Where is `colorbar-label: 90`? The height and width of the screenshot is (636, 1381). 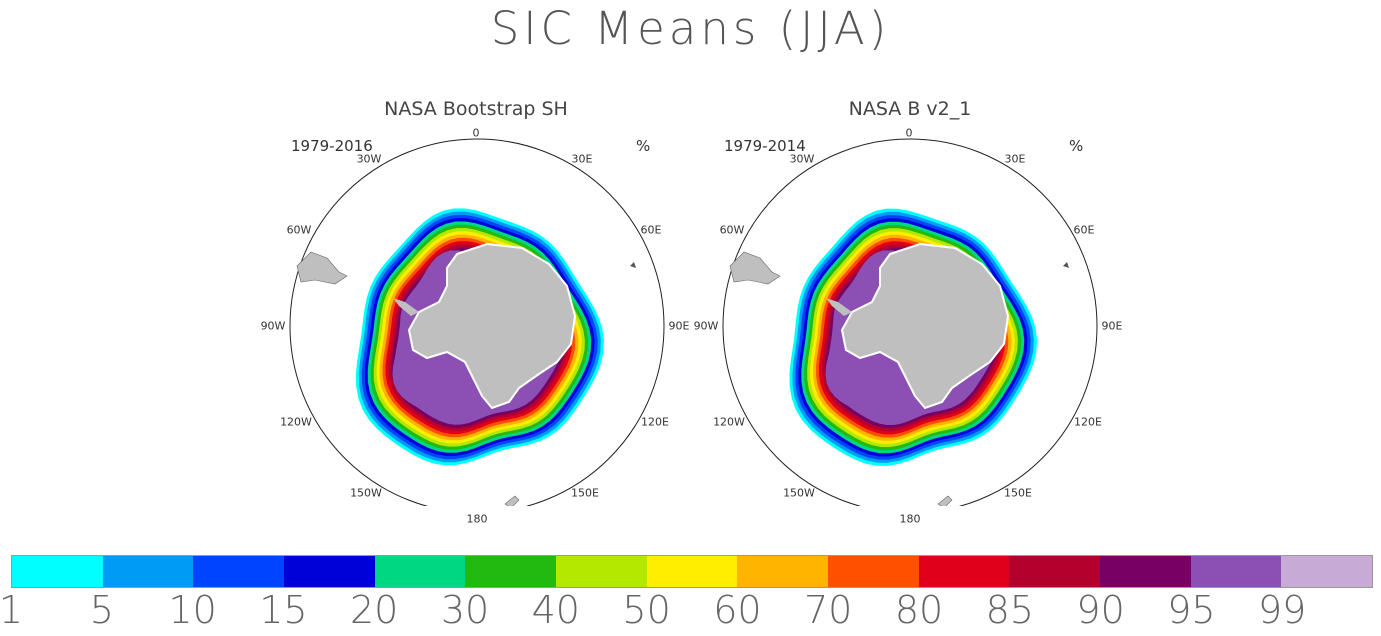
colorbar-label: 90 is located at coordinates (1100, 610).